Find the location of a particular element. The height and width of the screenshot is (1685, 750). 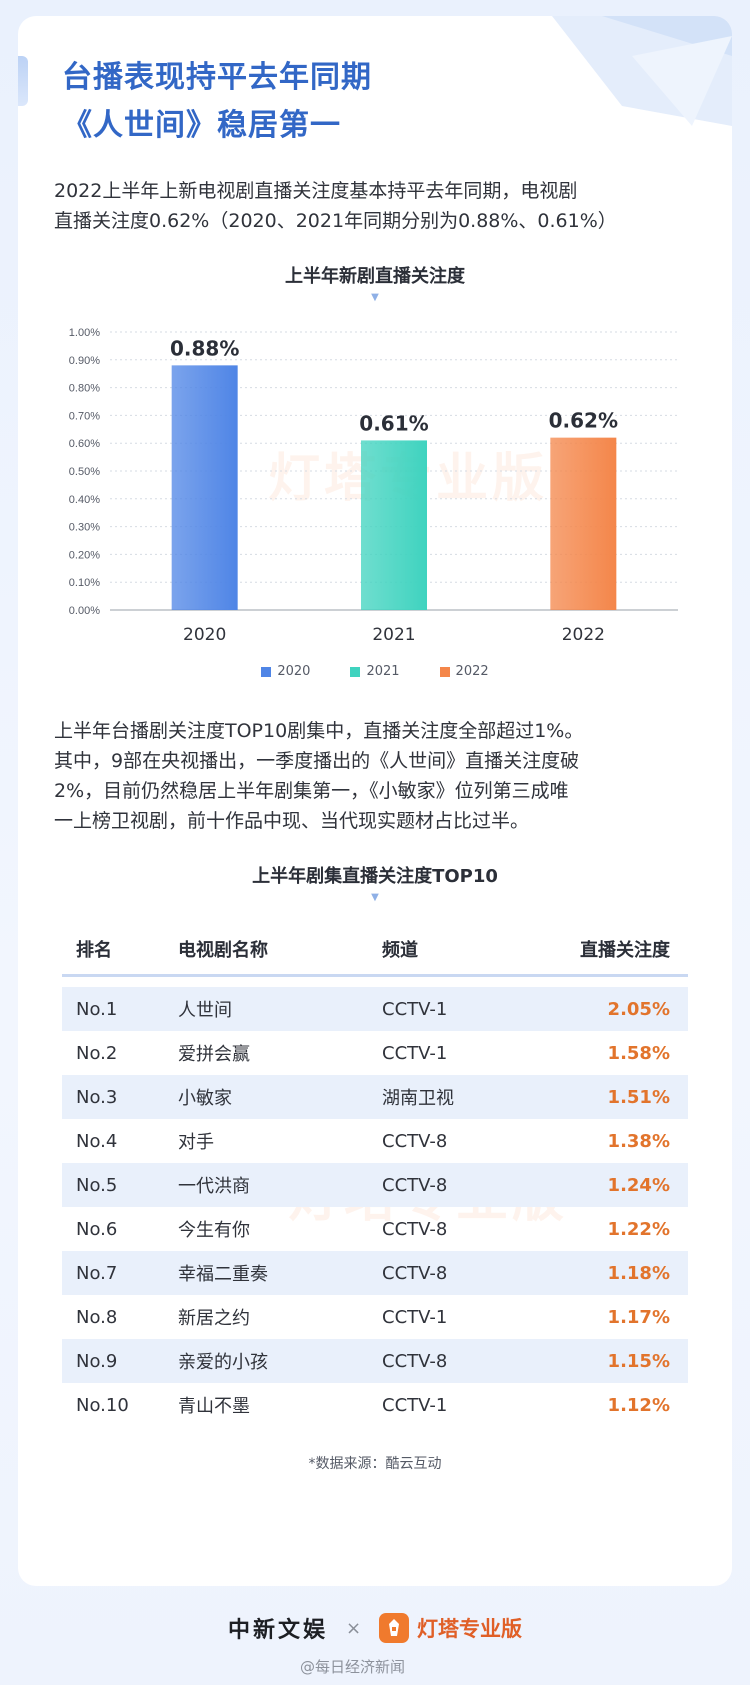

table-row: No.8 新居之约 CCTV-1 1.17% is located at coordinates (375, 1317).